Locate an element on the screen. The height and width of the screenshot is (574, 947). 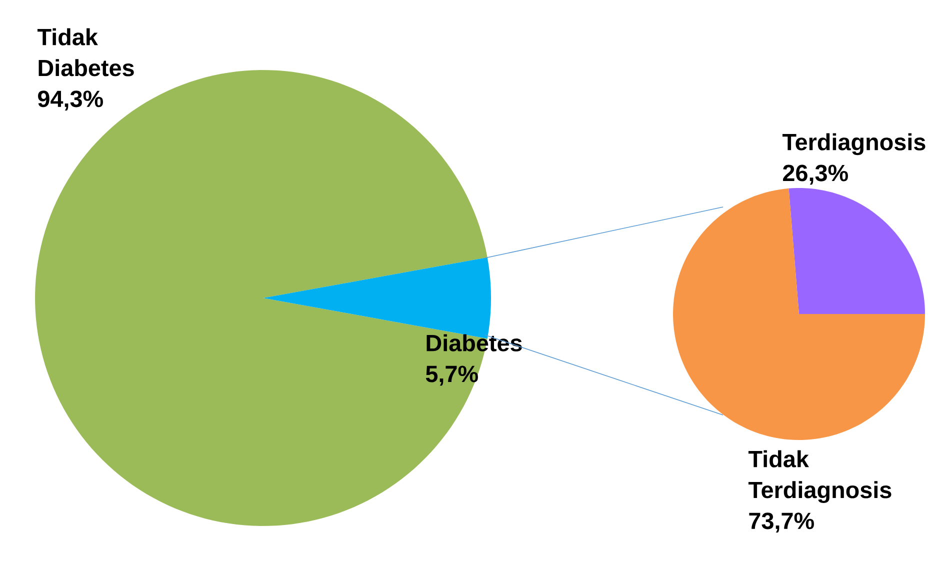
slice-label: Tidak Diabetes is located at coordinates (85, 52).